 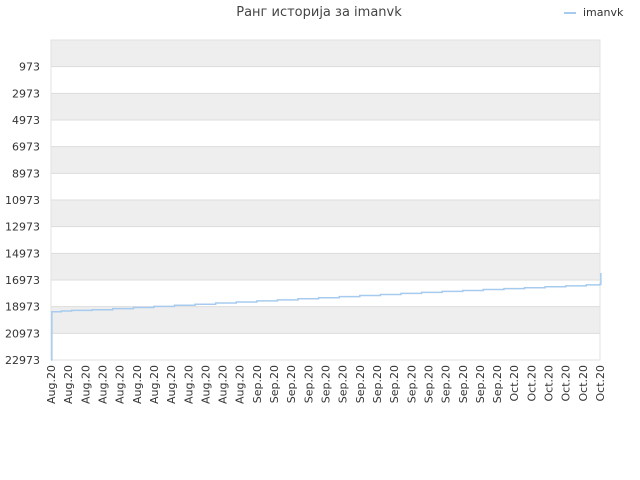 I want to click on y-tick-label: 10973, so click(x=22, y=200).